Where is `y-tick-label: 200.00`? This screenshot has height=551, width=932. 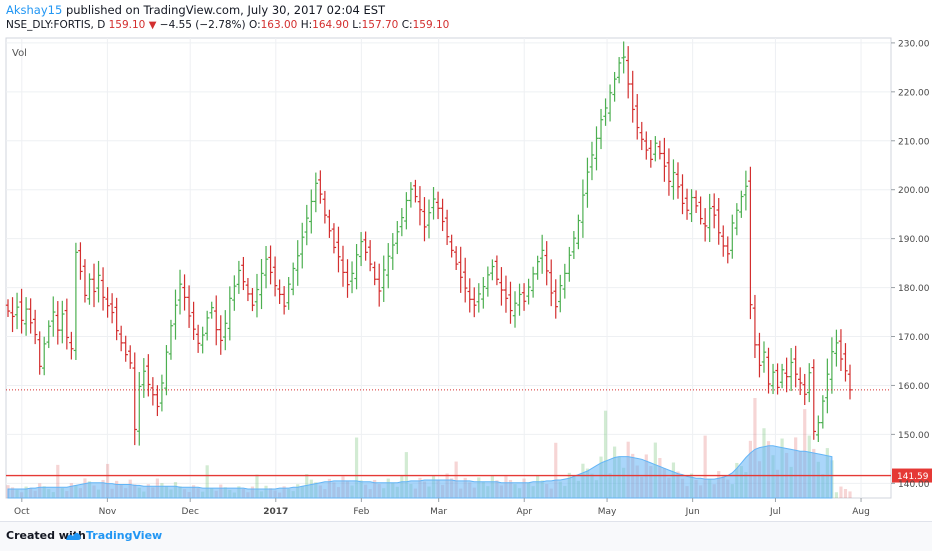
y-tick-label: 200.00 is located at coordinates (914, 191).